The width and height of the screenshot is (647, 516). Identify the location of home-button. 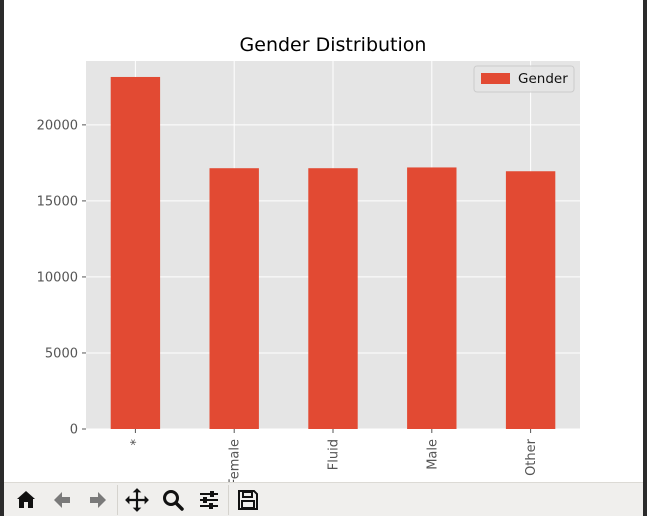
(26, 500).